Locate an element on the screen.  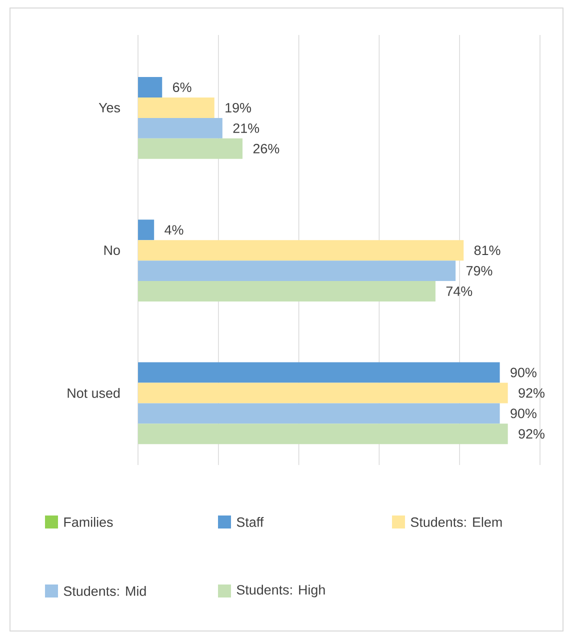
data-label: 26% is located at coordinates (266, 149).